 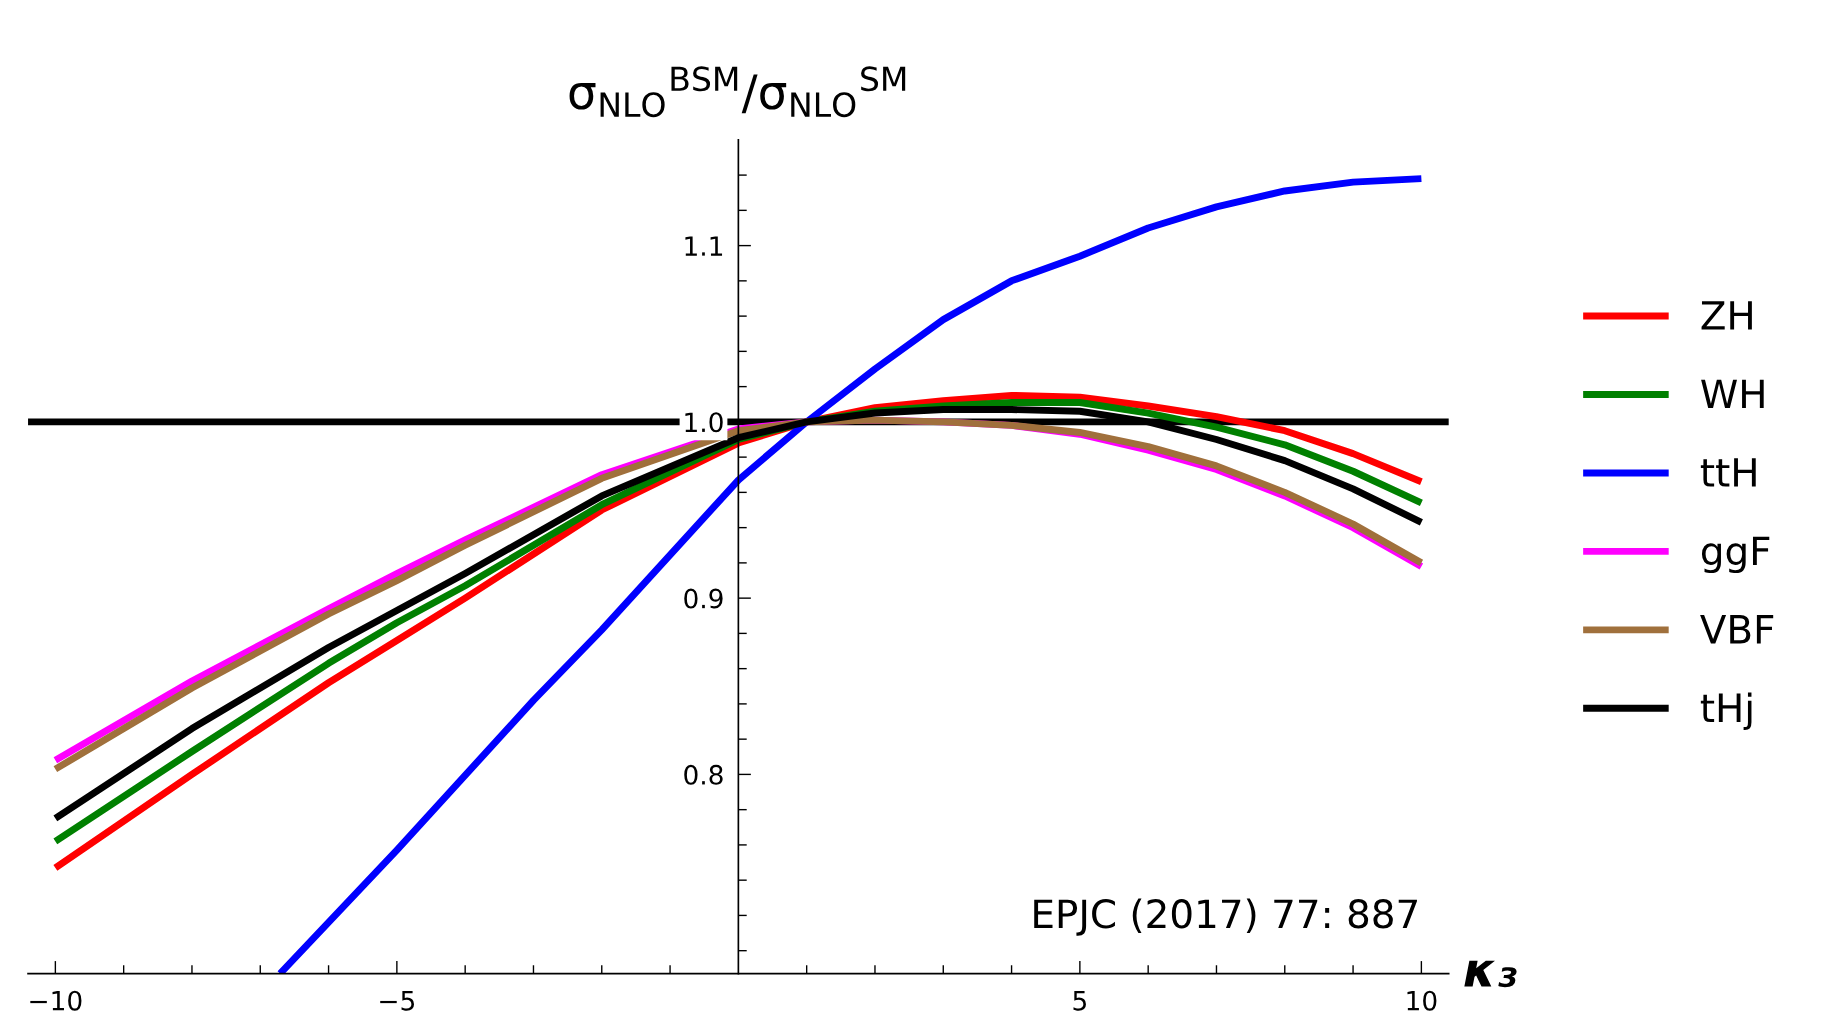 I want to click on x-tick-label: −5, so click(x=397, y=1001).